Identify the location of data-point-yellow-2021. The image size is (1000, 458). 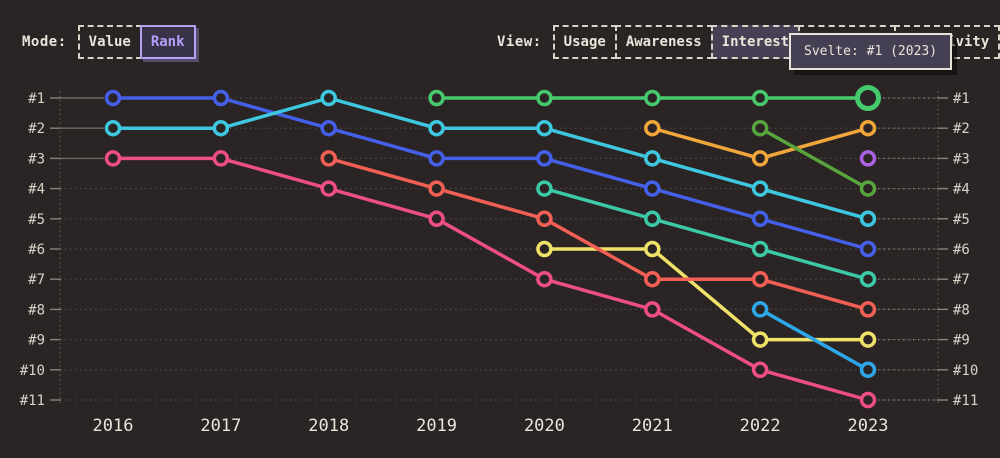
(652, 249).